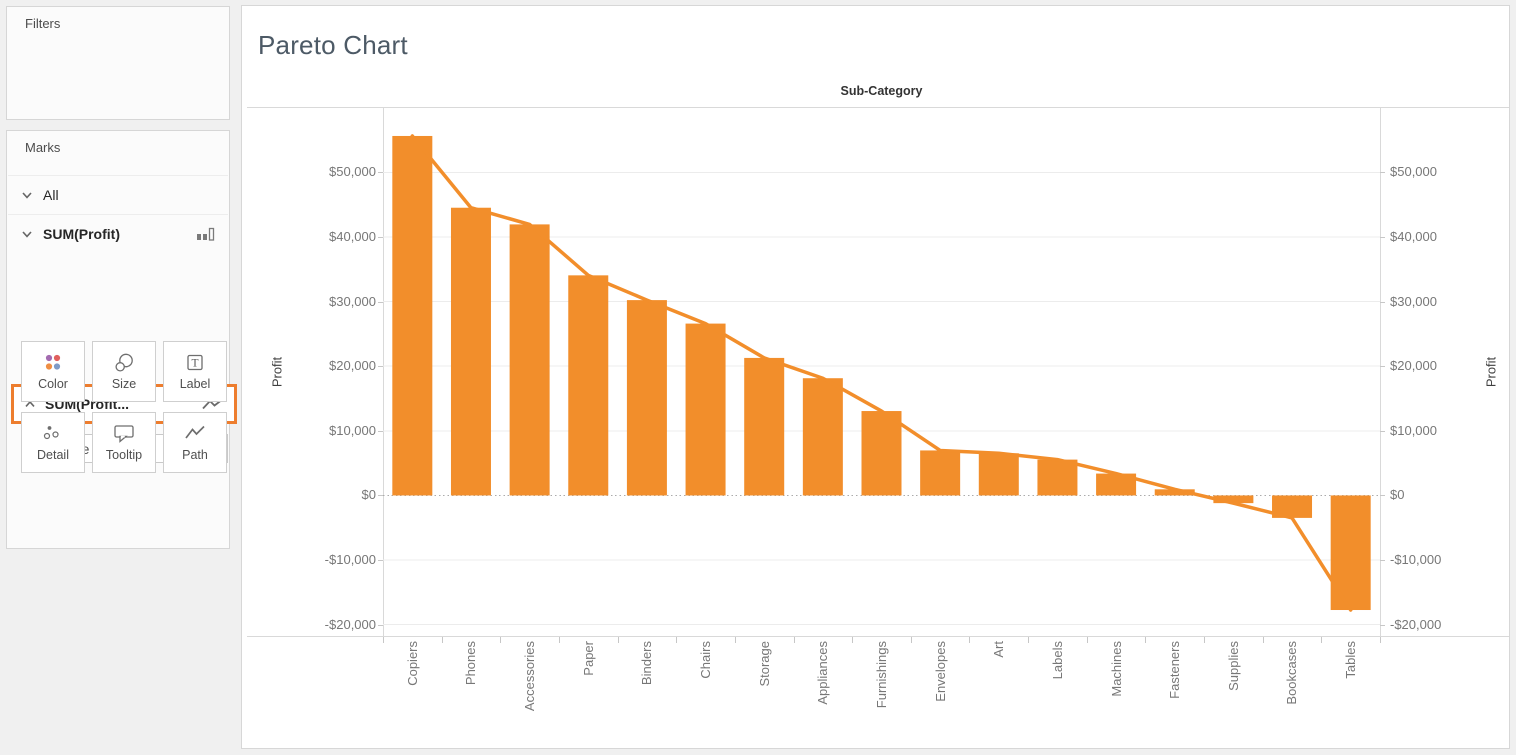 The image size is (1516, 755). I want to click on tooltip-icon, so click(124, 434).